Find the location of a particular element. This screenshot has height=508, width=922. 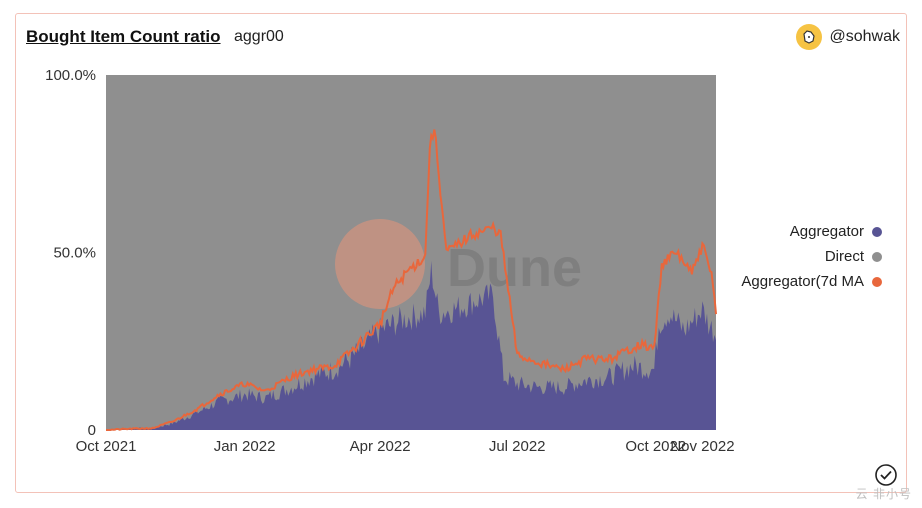

x-tick-label: Nov 2022 is located at coordinates (702, 446).